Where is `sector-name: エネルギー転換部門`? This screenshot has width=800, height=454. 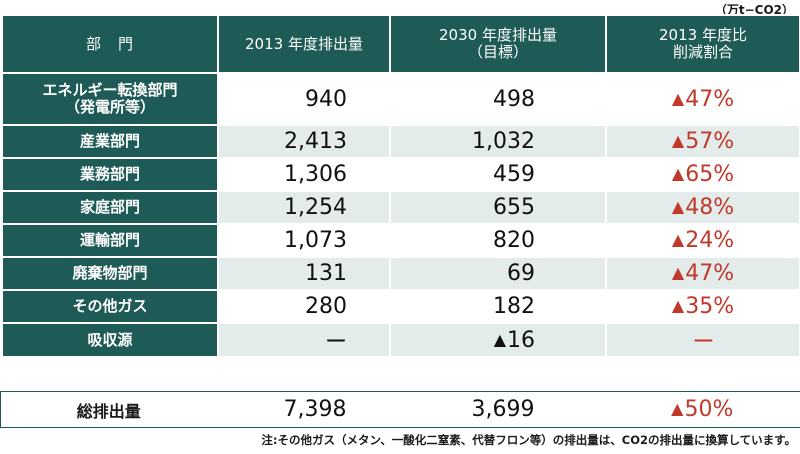 sector-name: エネルギー転換部門 is located at coordinates (110, 90).